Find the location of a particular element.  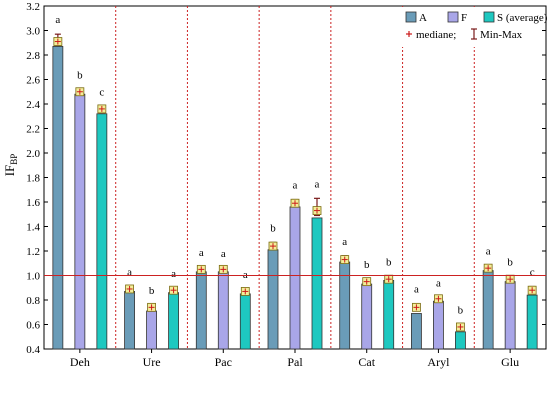

y-tick-label: 2.6 is located at coordinates (33, 81).